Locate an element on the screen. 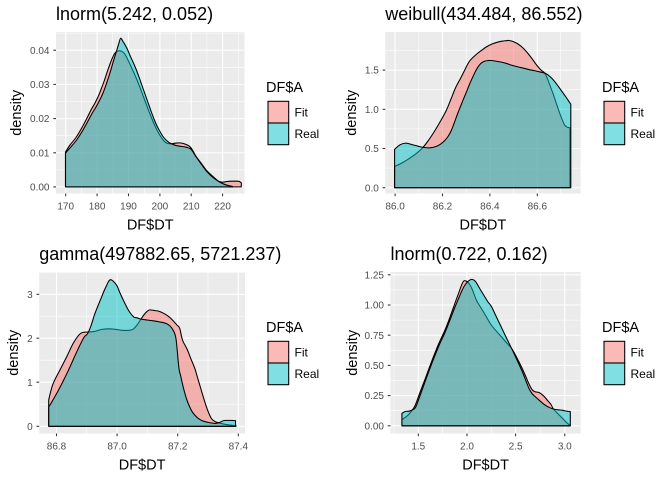  svg-text: gamma(497882.65, 5721.237) is located at coordinates (160, 254).